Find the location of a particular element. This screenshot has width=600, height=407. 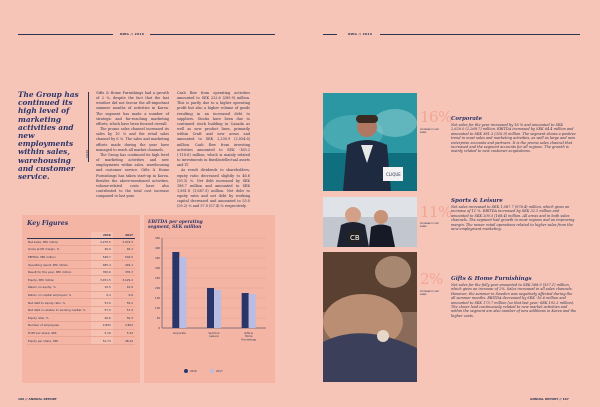

value-2017: 57.4 is located at coordinates (123, 310).